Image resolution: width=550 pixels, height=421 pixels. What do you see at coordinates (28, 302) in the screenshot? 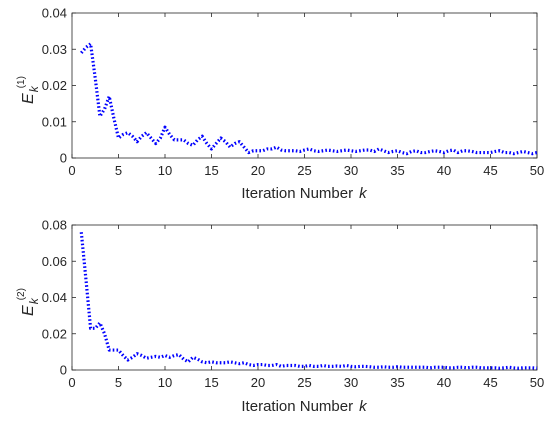
I see `y-axis-label: Ek(2)` at bounding box center [28, 302].